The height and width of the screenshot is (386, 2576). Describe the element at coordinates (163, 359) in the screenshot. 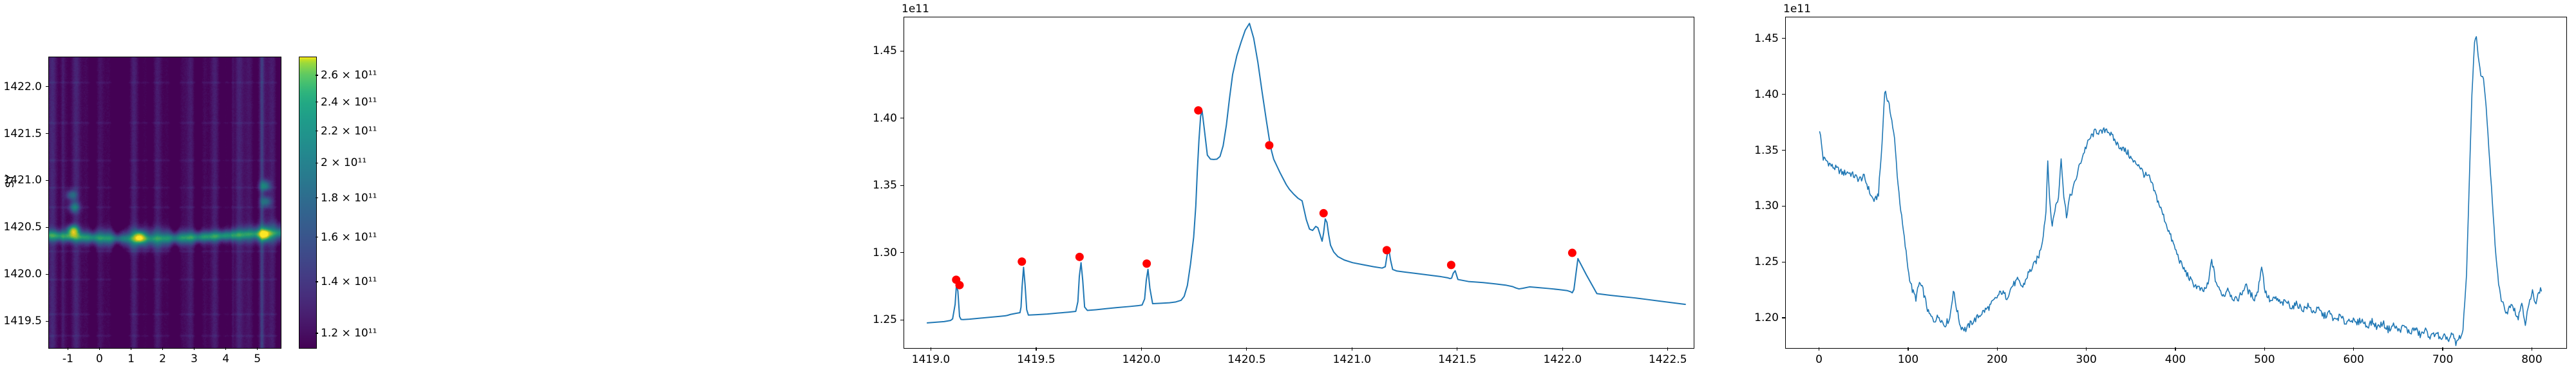

I see `heatmap-x-tick-label: 2` at that location.